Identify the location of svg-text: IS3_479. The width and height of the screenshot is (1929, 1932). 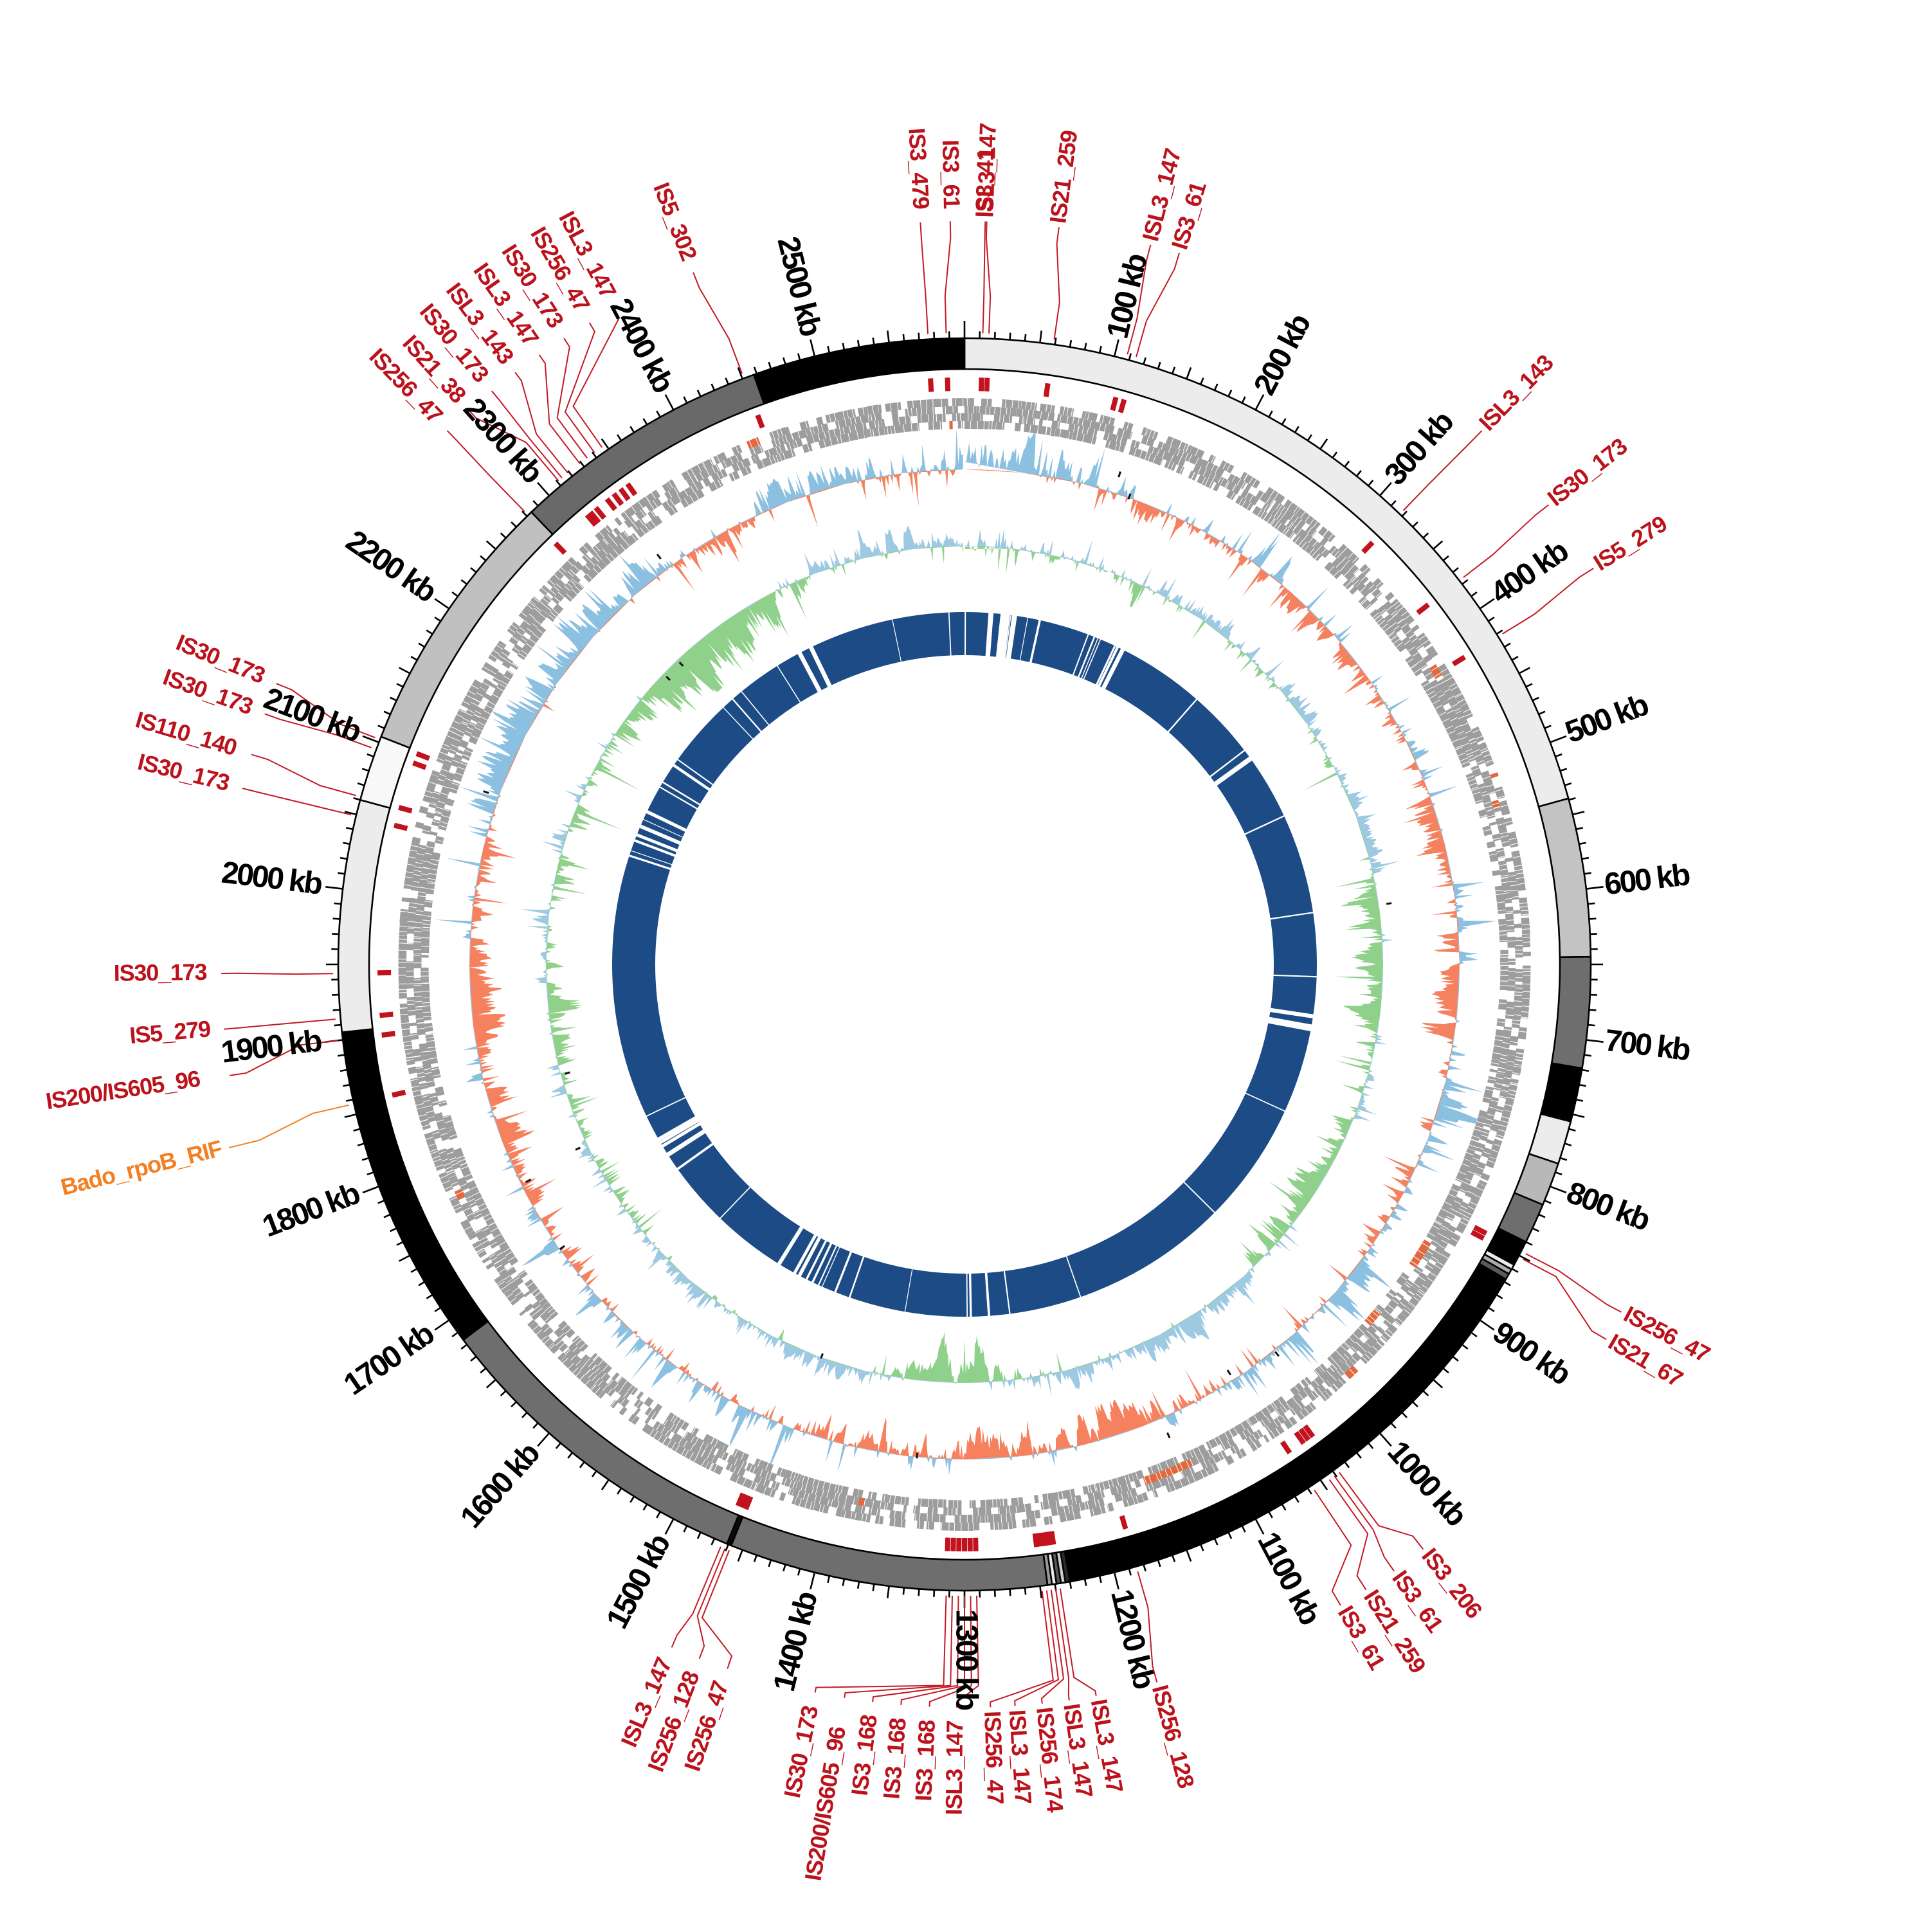
(918, 168).